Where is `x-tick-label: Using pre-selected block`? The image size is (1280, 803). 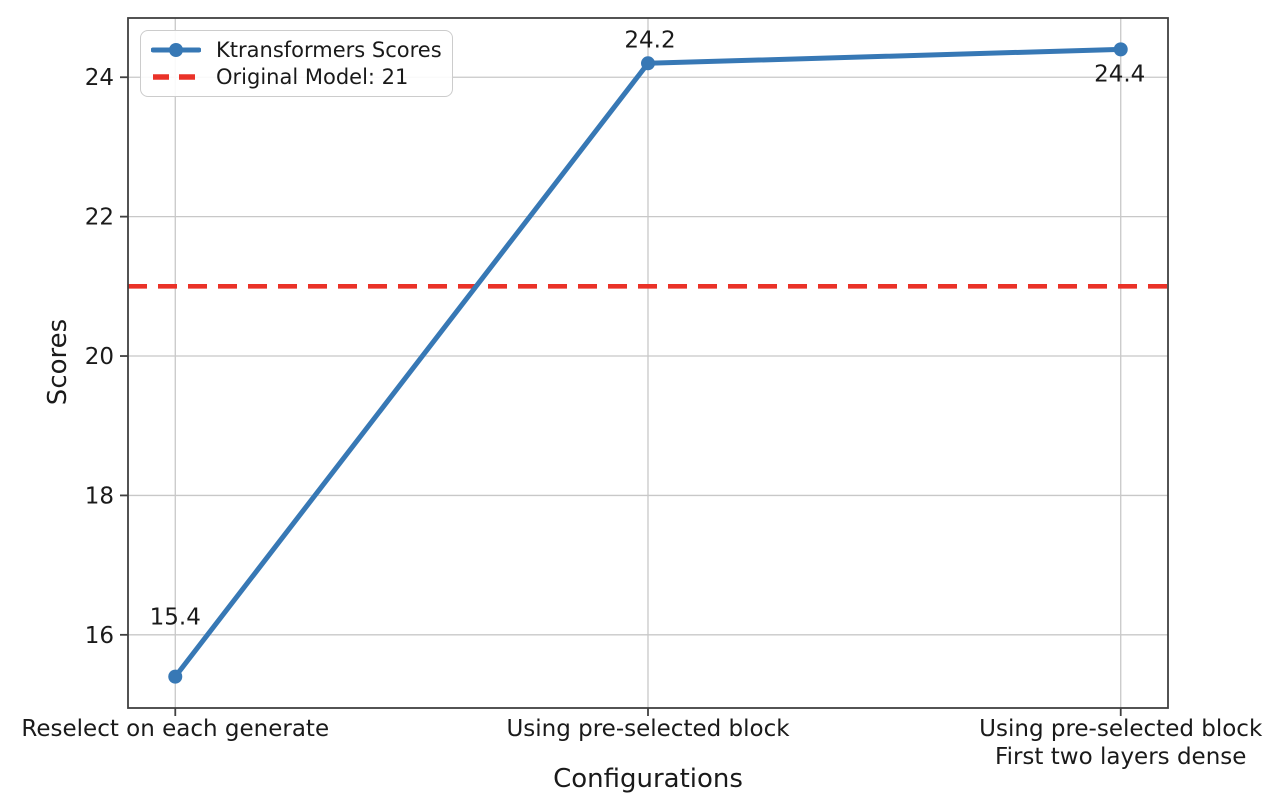
x-tick-label: Using pre-selected block is located at coordinates (648, 729).